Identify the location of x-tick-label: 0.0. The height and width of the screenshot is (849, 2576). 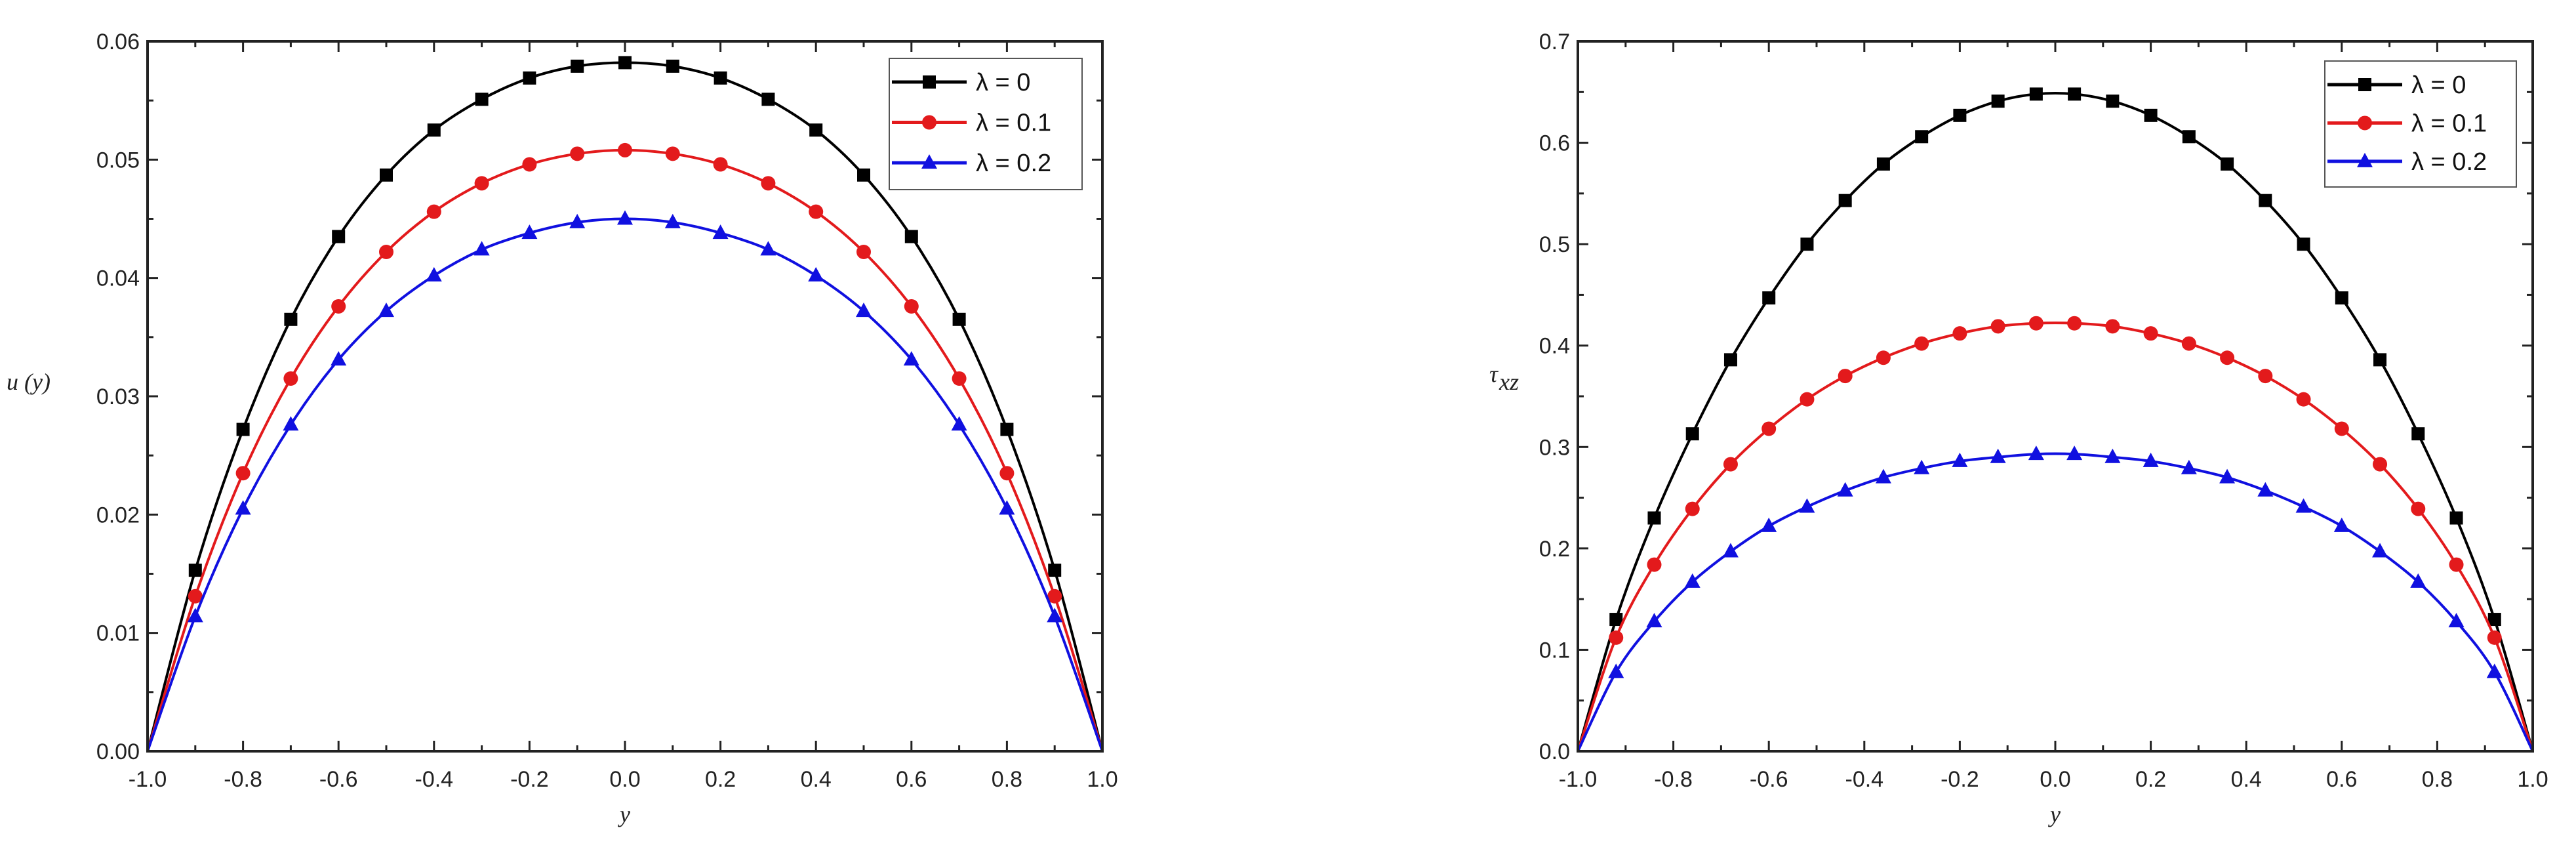
(2055, 779).